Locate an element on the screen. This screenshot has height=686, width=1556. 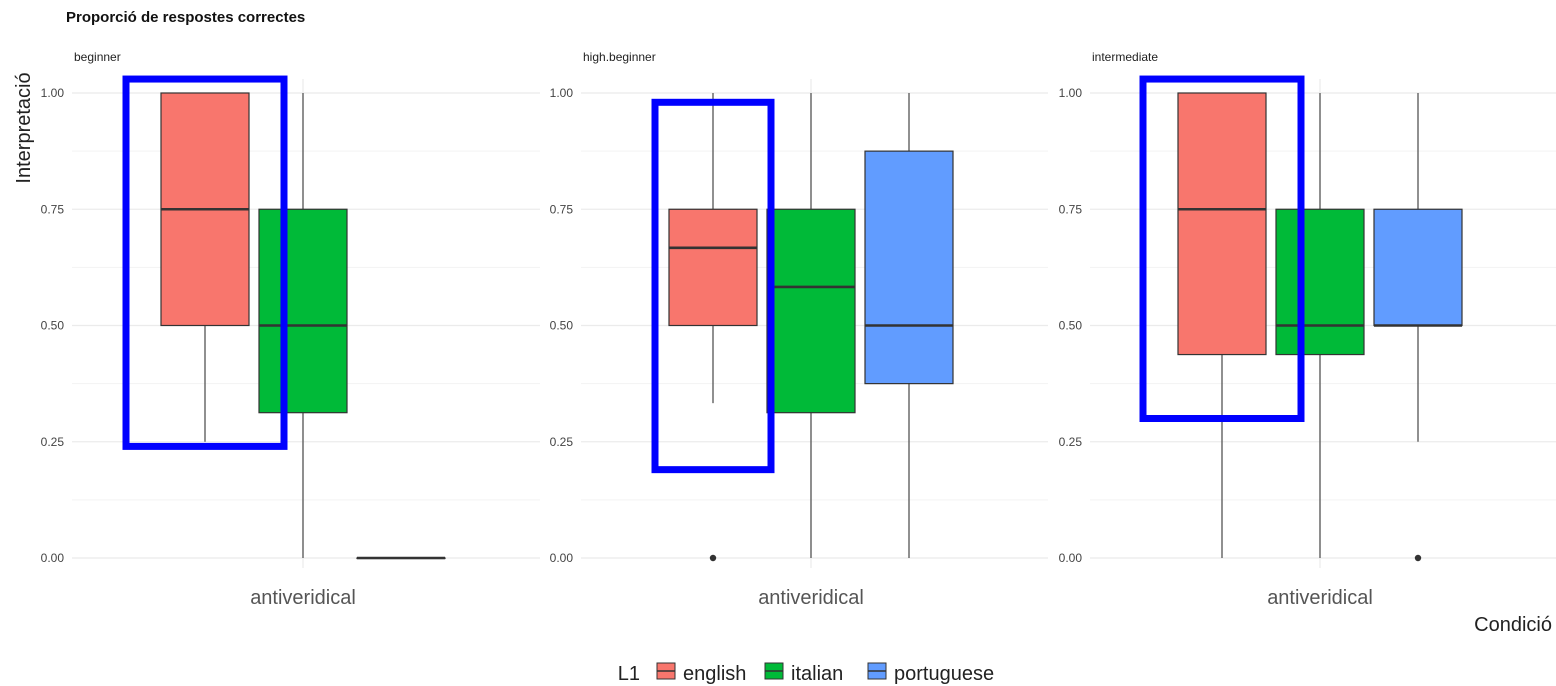
x-axis-title: Condició is located at coordinates (1513, 625).